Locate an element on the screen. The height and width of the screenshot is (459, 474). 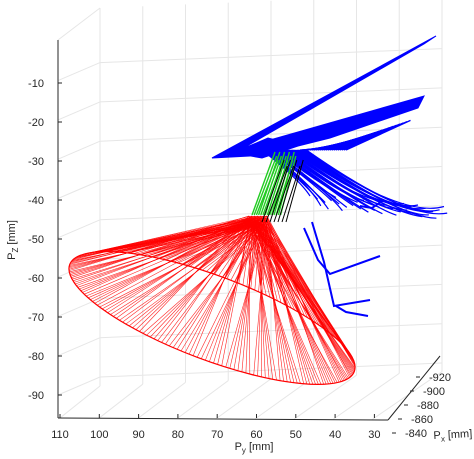
z-tick-label: -90 is located at coordinates (36, 396).